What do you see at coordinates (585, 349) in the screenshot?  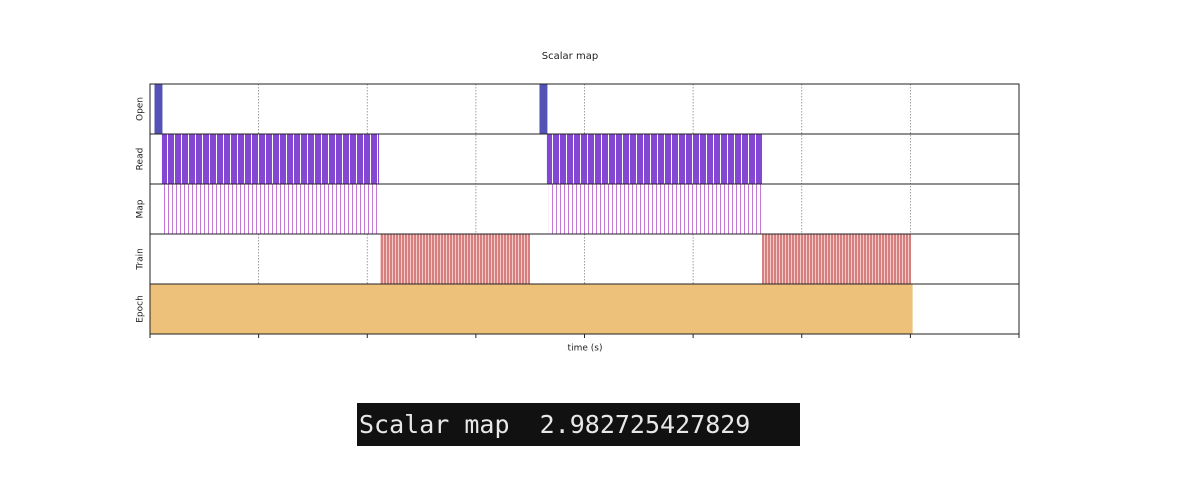 I see `x-axis-label: time (s)` at bounding box center [585, 349].